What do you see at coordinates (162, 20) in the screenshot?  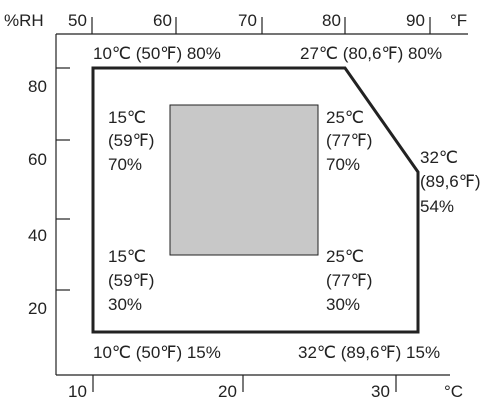 I see `top-tick-label-60: 60` at bounding box center [162, 20].